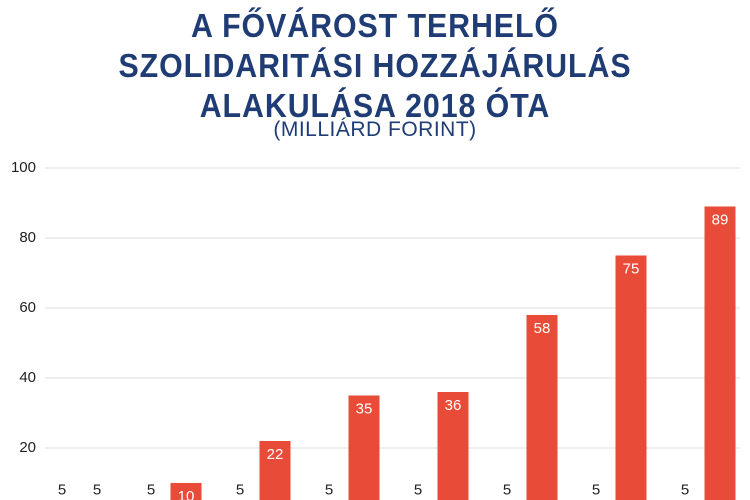 The height and width of the screenshot is (500, 750). What do you see at coordinates (275, 454) in the screenshot?
I see `value-label: 22` at bounding box center [275, 454].